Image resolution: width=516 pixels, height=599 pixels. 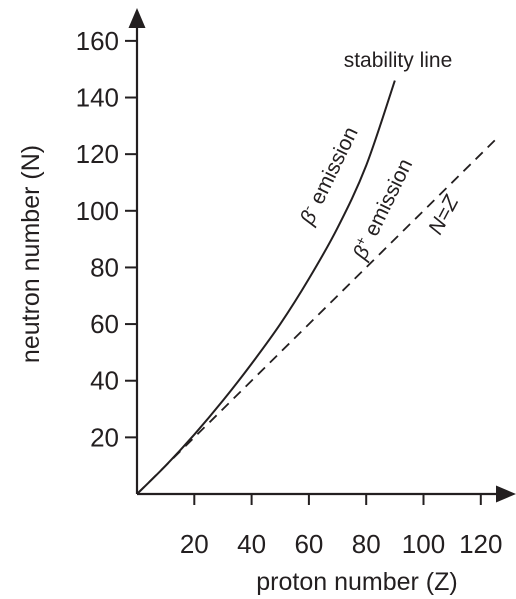 I want to click on beta-plus-text: emission, so click(x=388, y=200).